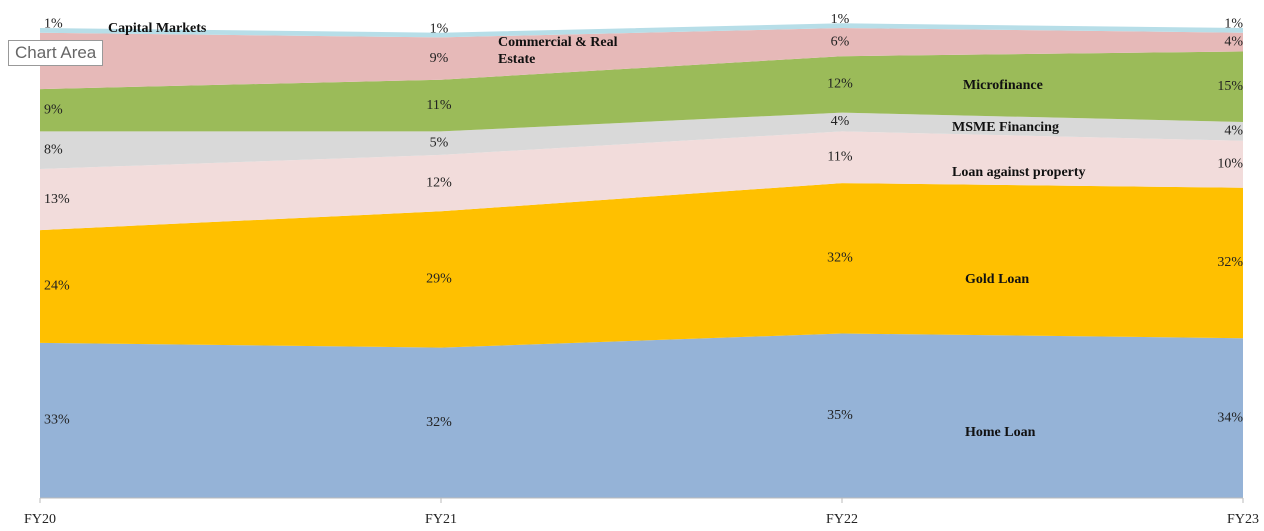  I want to click on value-label: 35%, so click(840, 415).